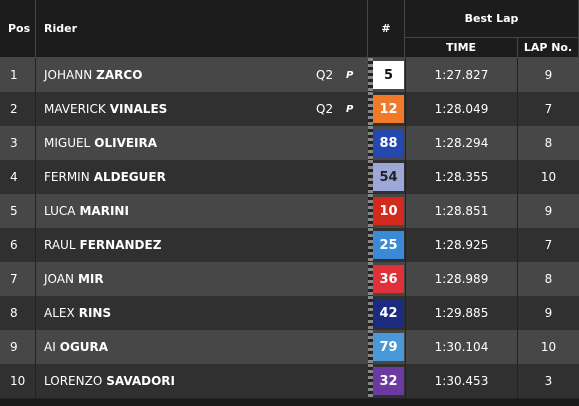 This screenshot has height=406, width=579. What do you see at coordinates (388, 211) in the screenshot?
I see `rider-number: 10` at bounding box center [388, 211].